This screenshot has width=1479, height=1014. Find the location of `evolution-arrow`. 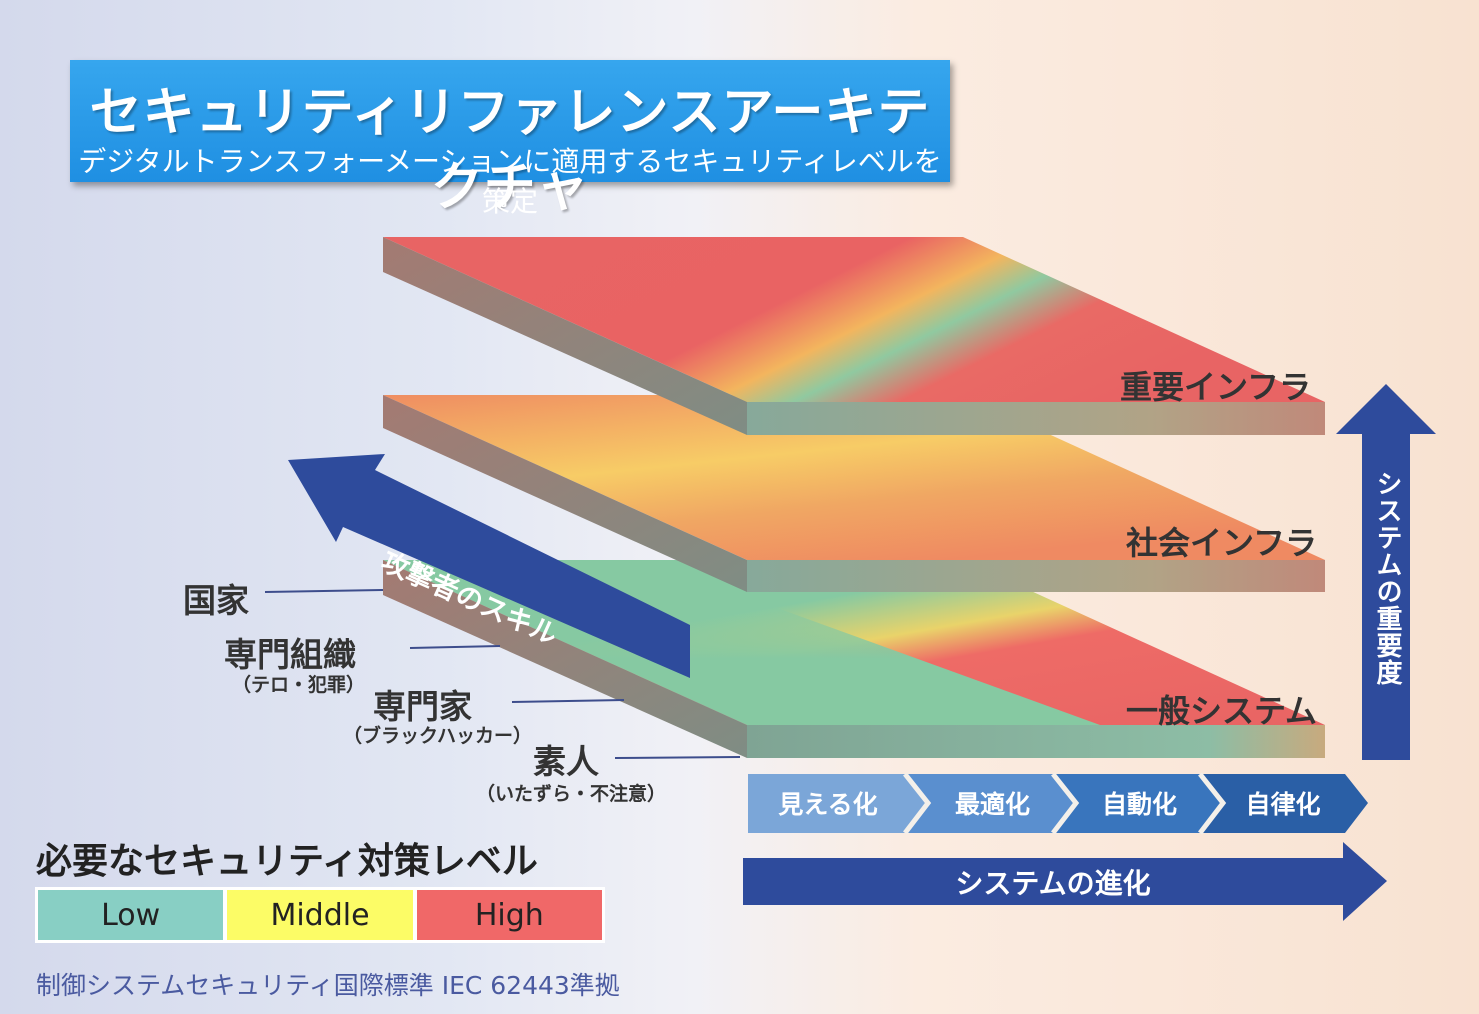

evolution-arrow is located at coordinates (1065, 881).